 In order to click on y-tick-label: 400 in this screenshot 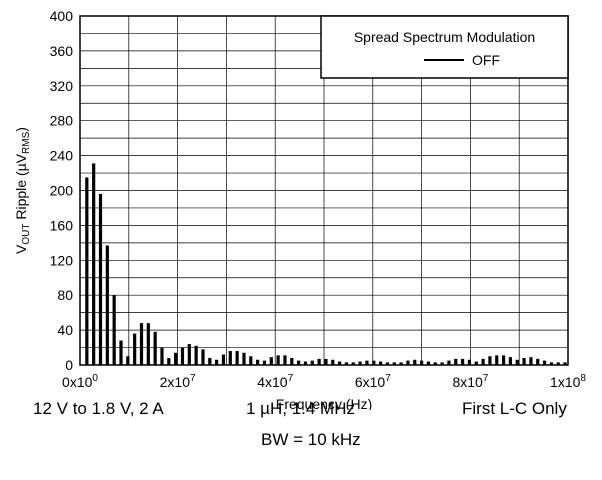, I will do `click(62, 16)`.